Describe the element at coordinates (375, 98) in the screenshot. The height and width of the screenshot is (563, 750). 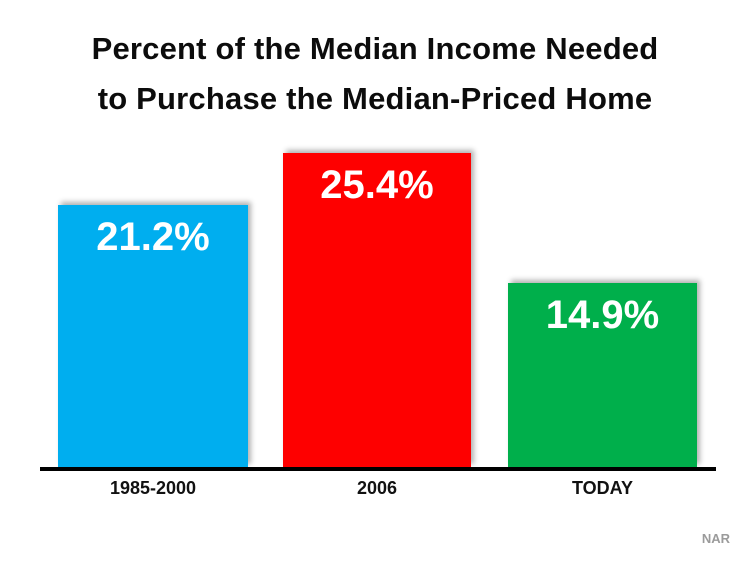
I see `chart-title-line2: to Purchase the Median-Priced Home` at that location.